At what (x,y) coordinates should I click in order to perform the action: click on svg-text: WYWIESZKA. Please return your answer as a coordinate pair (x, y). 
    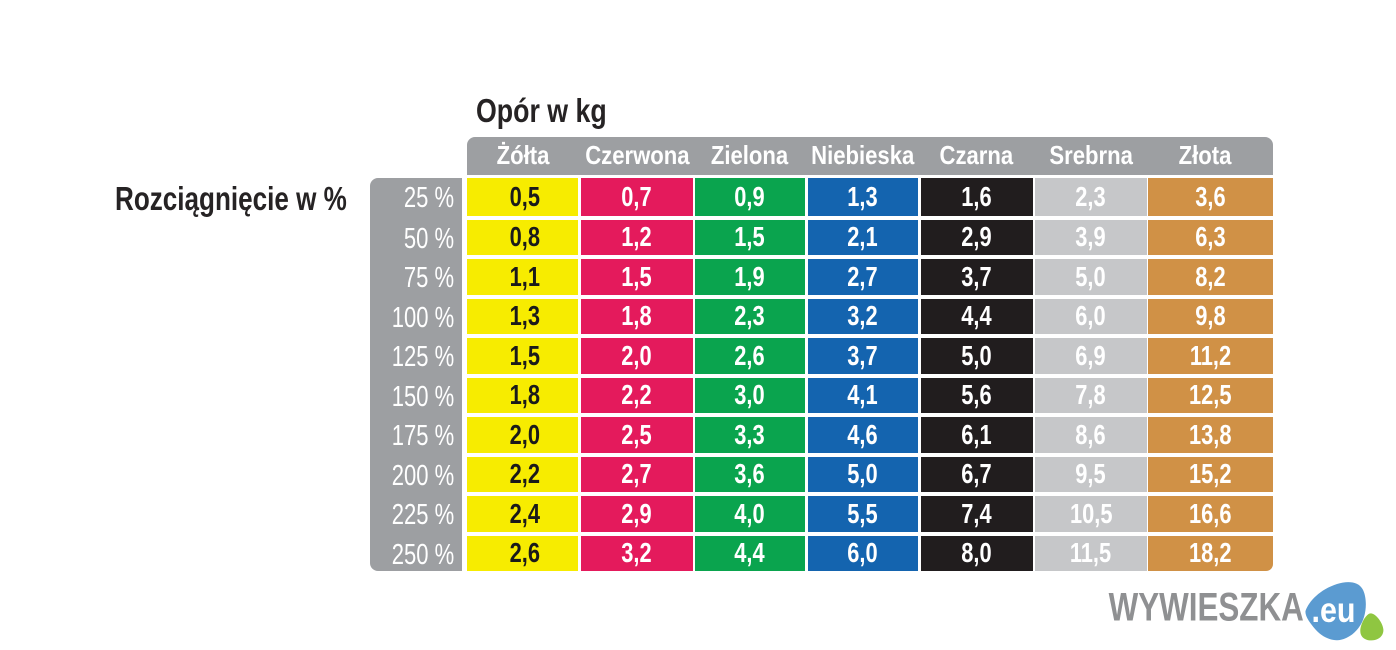
    Looking at the image, I should click on (1206, 607).